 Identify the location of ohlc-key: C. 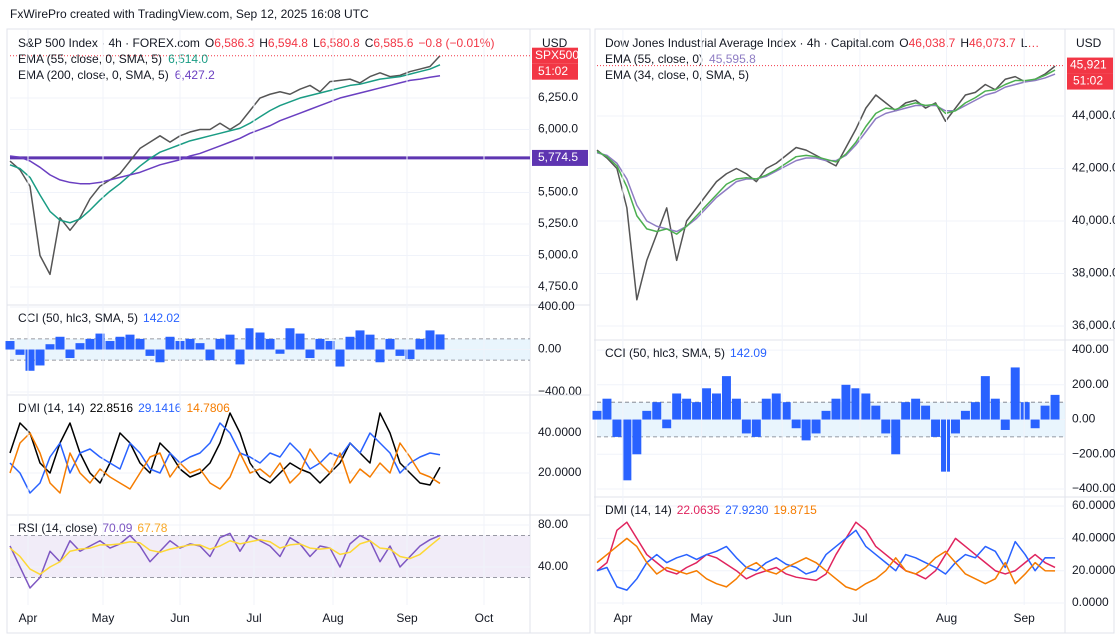
(369, 43).